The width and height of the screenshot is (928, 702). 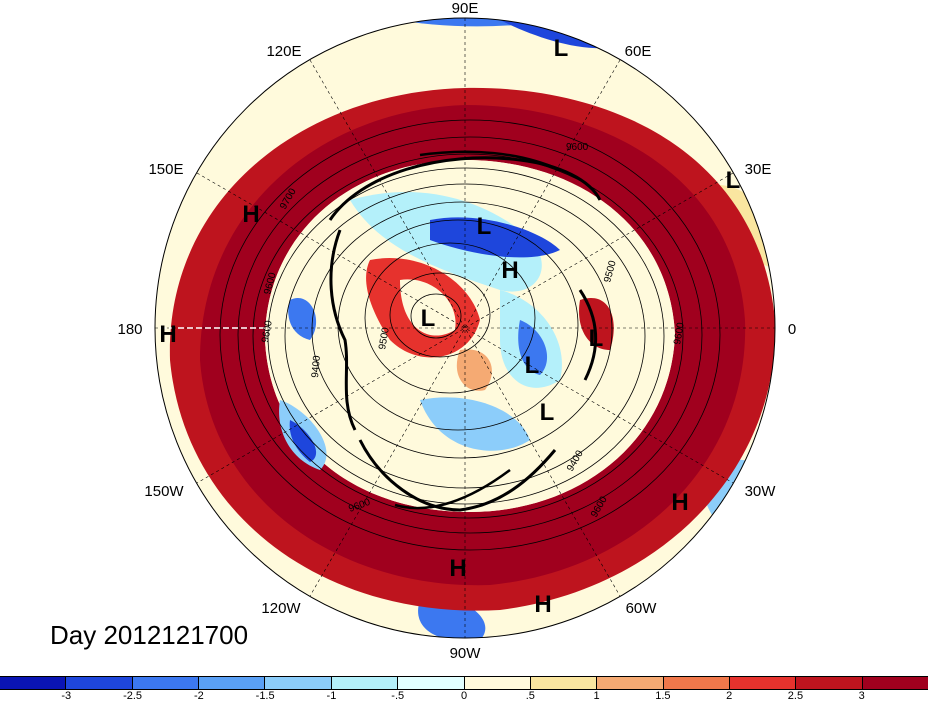 I want to click on colorbar-tick-label: -2, so click(x=198, y=696).